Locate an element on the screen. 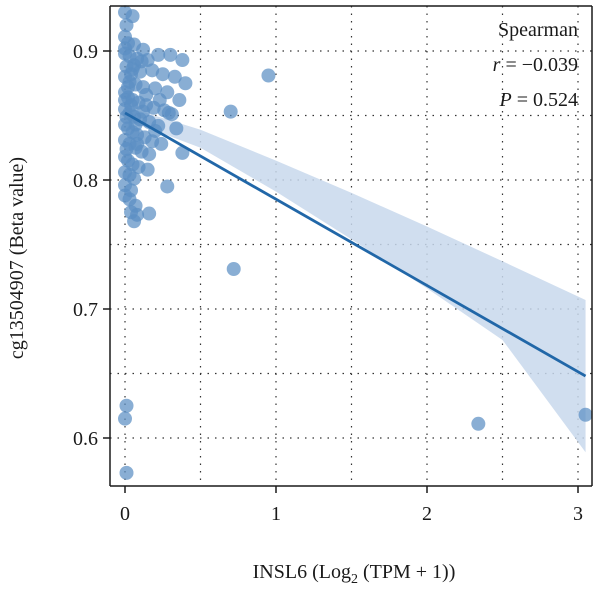  x-tick-label-0: 0 is located at coordinates (125, 514).